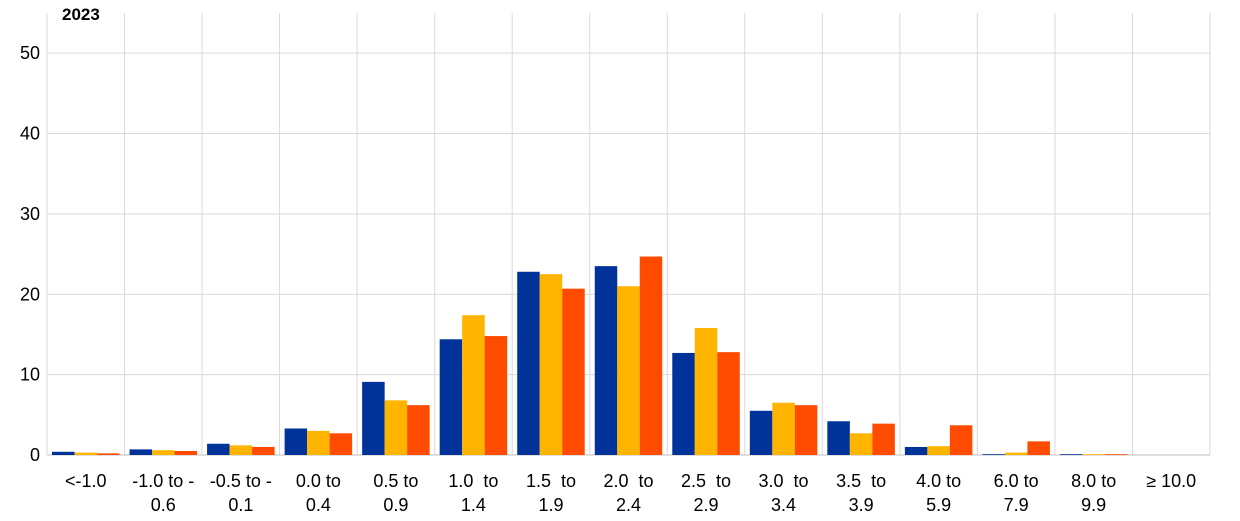 The image size is (1240, 521). I want to click on x-tick-label-0: <-1.0, so click(86, 481).